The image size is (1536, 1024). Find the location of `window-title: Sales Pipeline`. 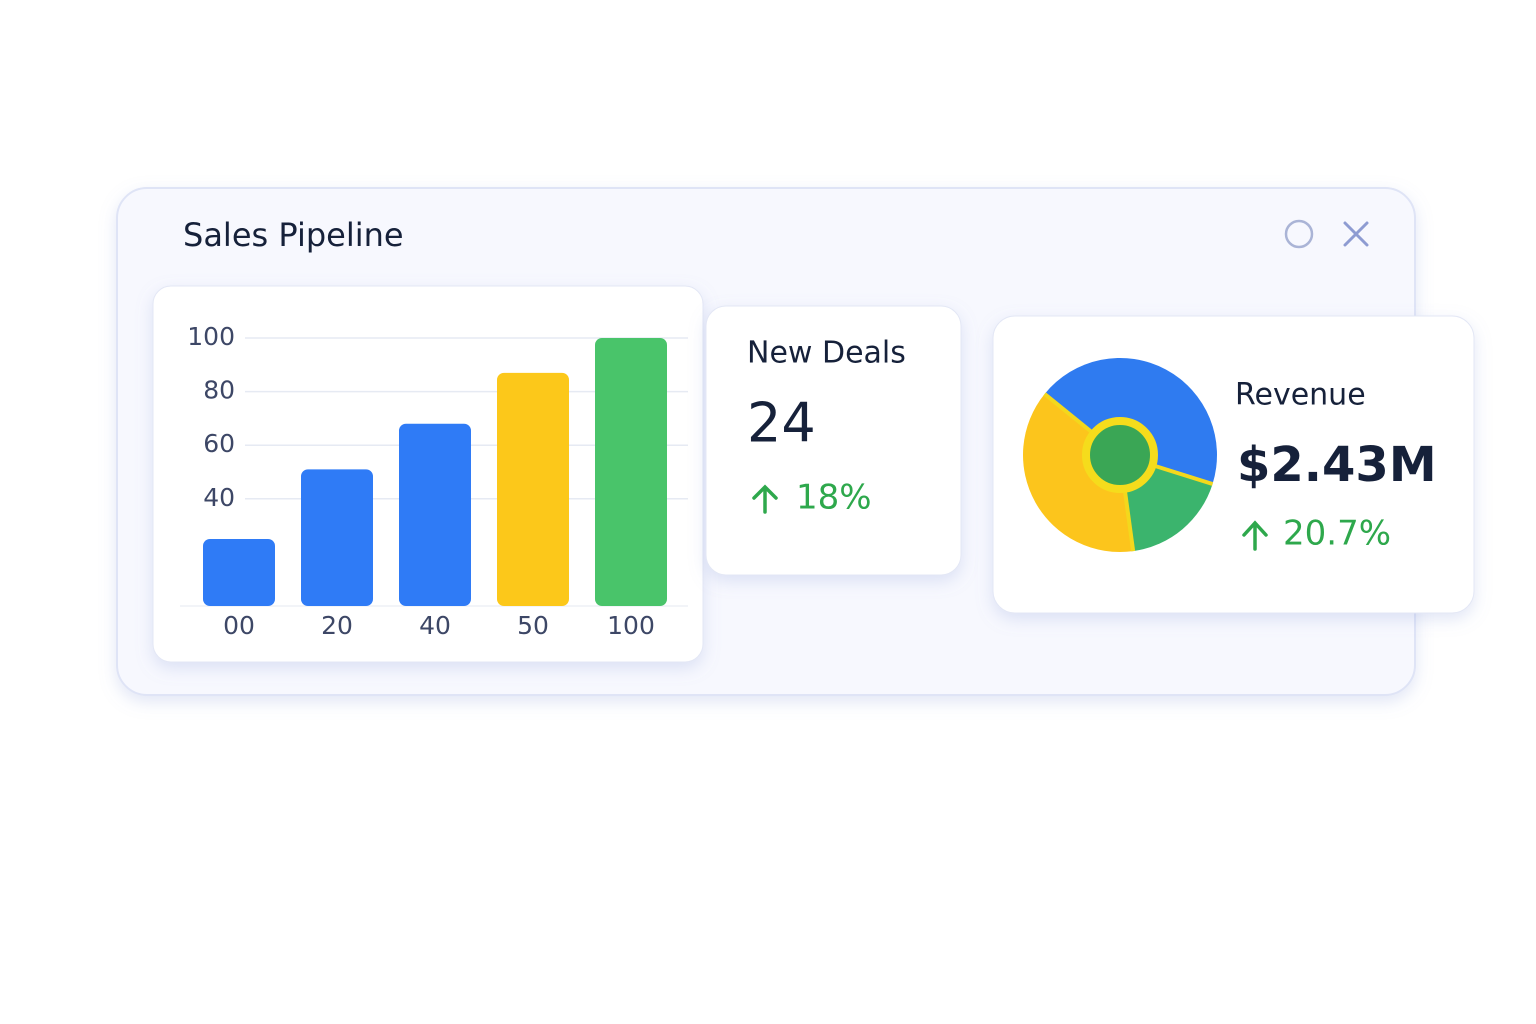

window-title: Sales Pipeline is located at coordinates (293, 235).